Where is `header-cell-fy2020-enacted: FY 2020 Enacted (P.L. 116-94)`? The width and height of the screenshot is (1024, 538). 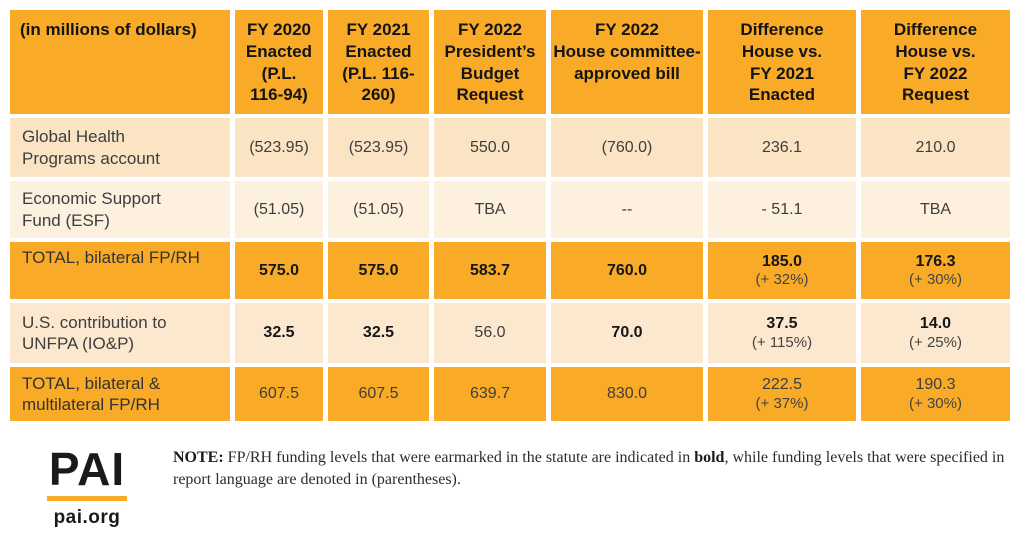 header-cell-fy2020-enacted: FY 2020 Enacted (P.L. 116-94) is located at coordinates (279, 62).